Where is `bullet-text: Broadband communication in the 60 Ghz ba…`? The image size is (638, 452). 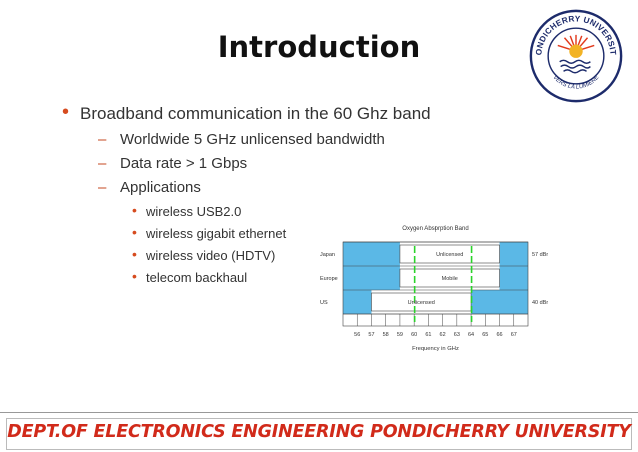
bullet-text: Broadband communication in the 60 Ghz ba… is located at coordinates (255, 113).